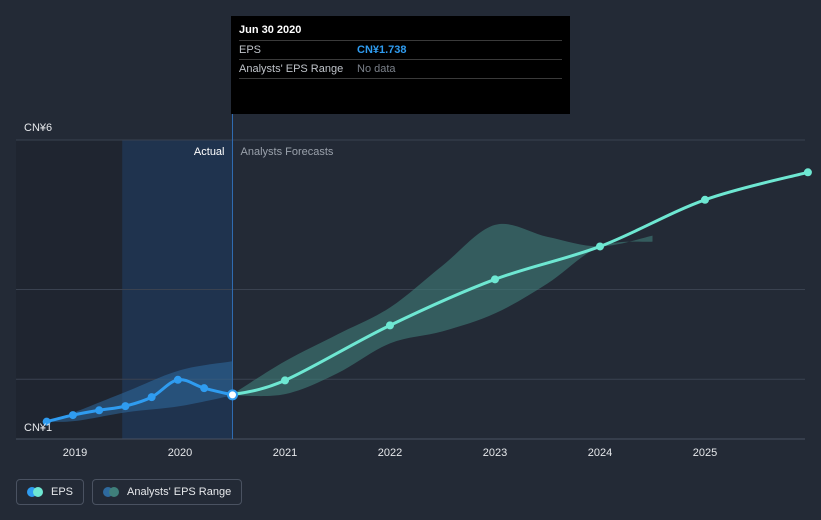 This screenshot has width=821, height=520. What do you see at coordinates (38, 128) in the screenshot?
I see `y-tick-label: CN¥6` at bounding box center [38, 128].